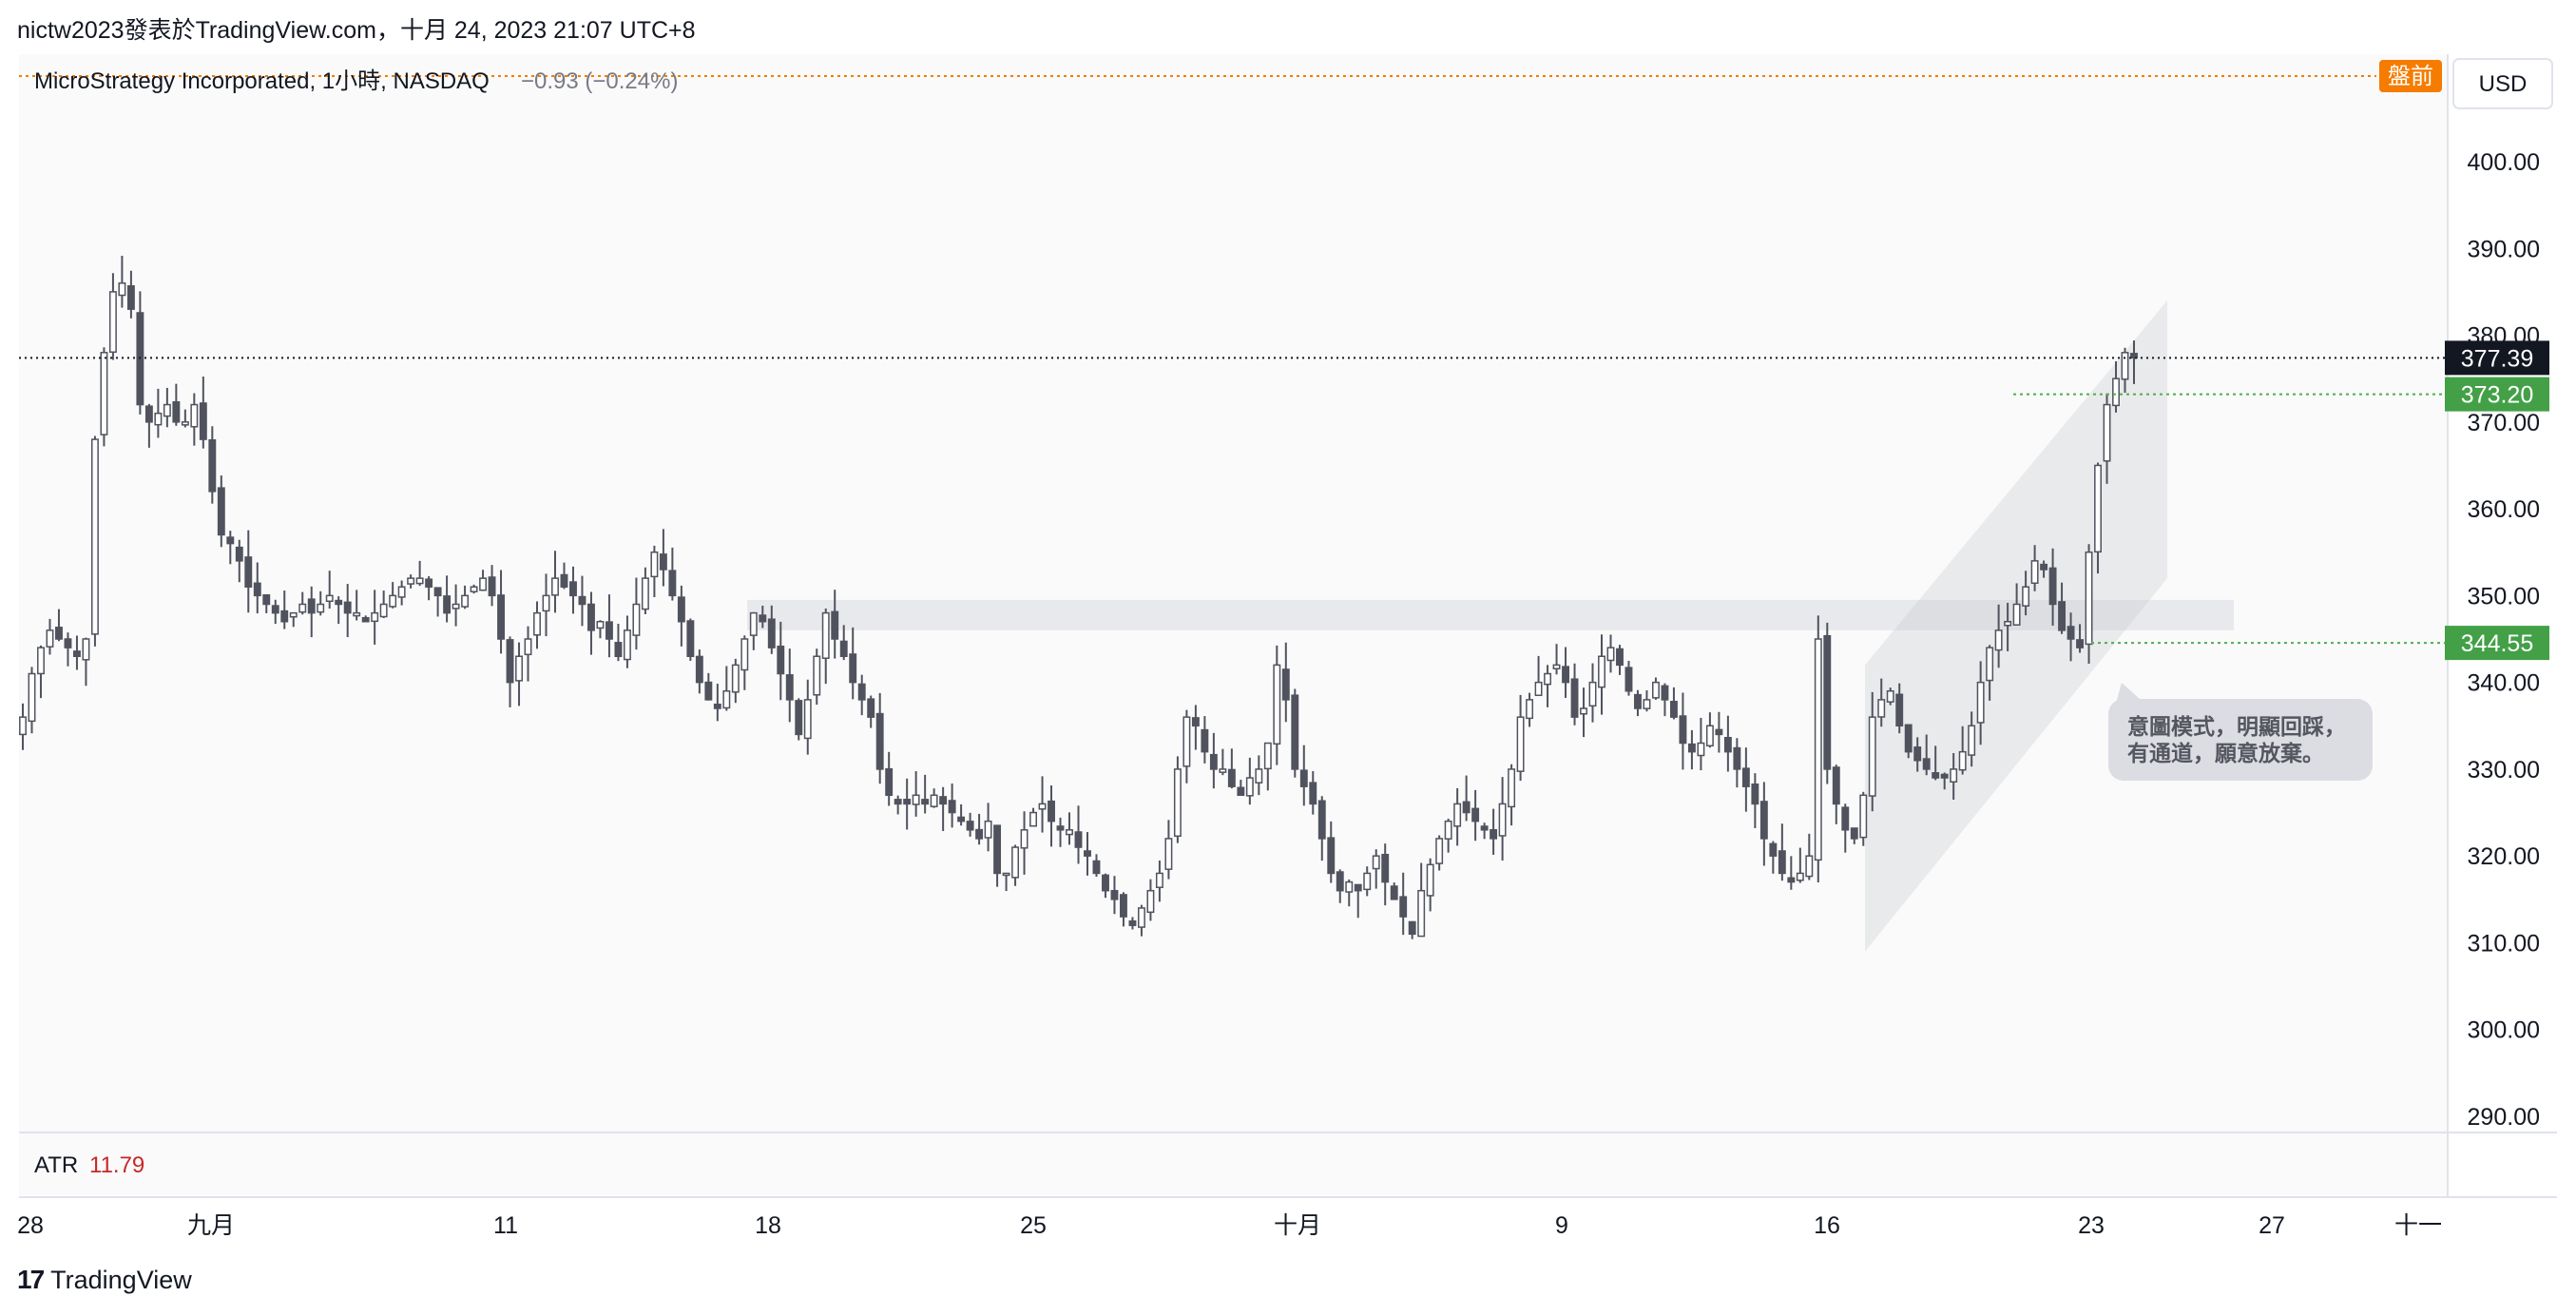 Image resolution: width=2576 pixels, height=1316 pixels. What do you see at coordinates (2504, 944) in the screenshot?
I see `y-tick-label: 310.00` at bounding box center [2504, 944].